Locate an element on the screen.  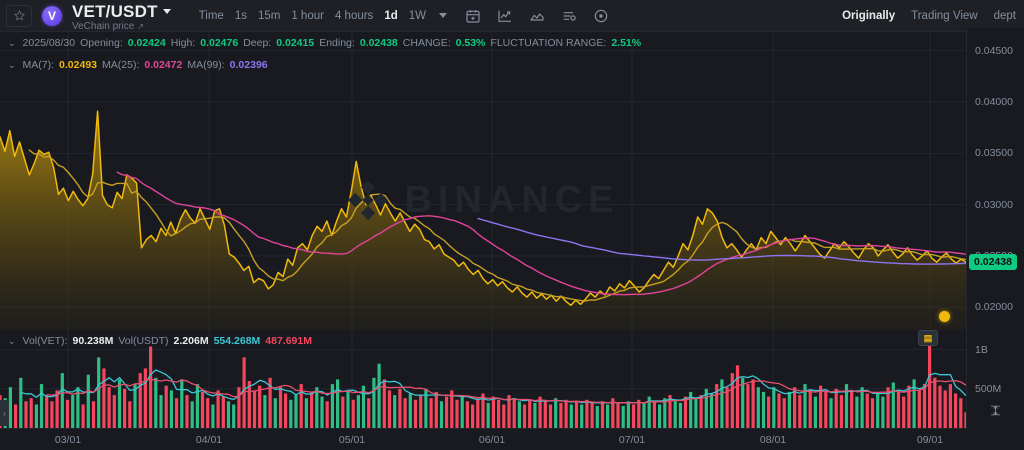
pair-block: VET/USDT VeChain price ↗ is located at coordinates (121, 17).